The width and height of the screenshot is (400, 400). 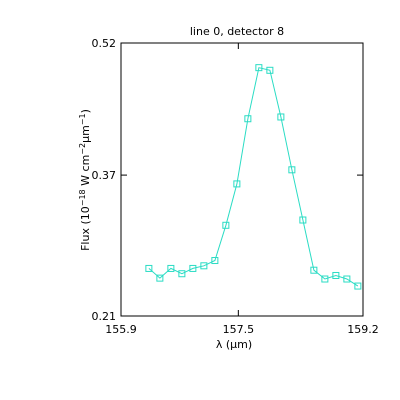 I want to click on x-tick-label: 157.5, so click(x=239, y=329).